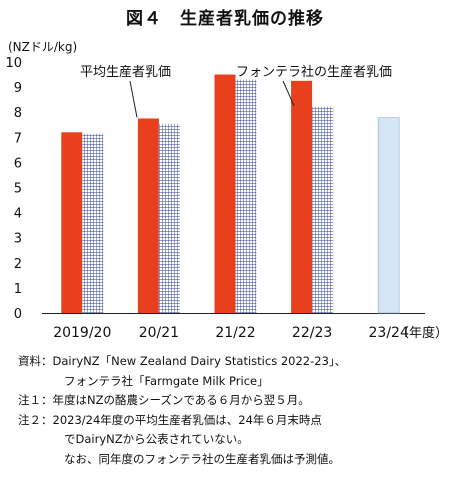  Describe the element at coordinates (225, 19) in the screenshot. I see `chart-title: 図４ 生産者乳価の推移` at that location.